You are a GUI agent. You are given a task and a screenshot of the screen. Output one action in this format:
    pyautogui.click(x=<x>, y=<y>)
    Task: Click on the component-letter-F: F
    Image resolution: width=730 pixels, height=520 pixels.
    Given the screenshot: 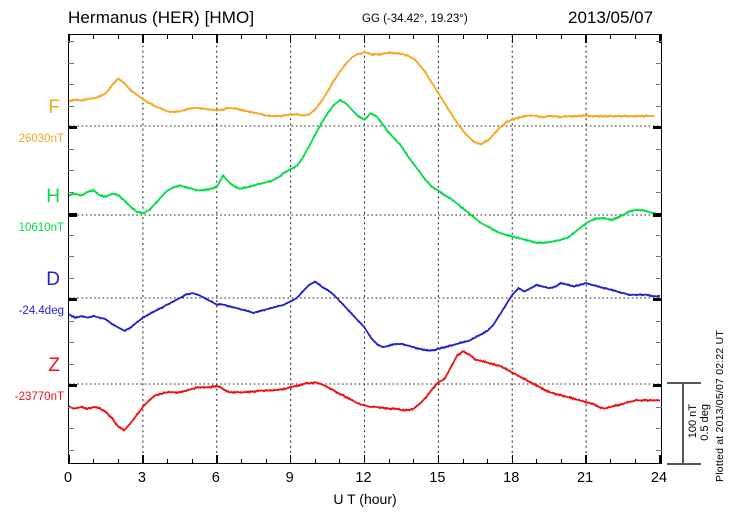 What is the action you would take?
    pyautogui.click(x=54, y=107)
    